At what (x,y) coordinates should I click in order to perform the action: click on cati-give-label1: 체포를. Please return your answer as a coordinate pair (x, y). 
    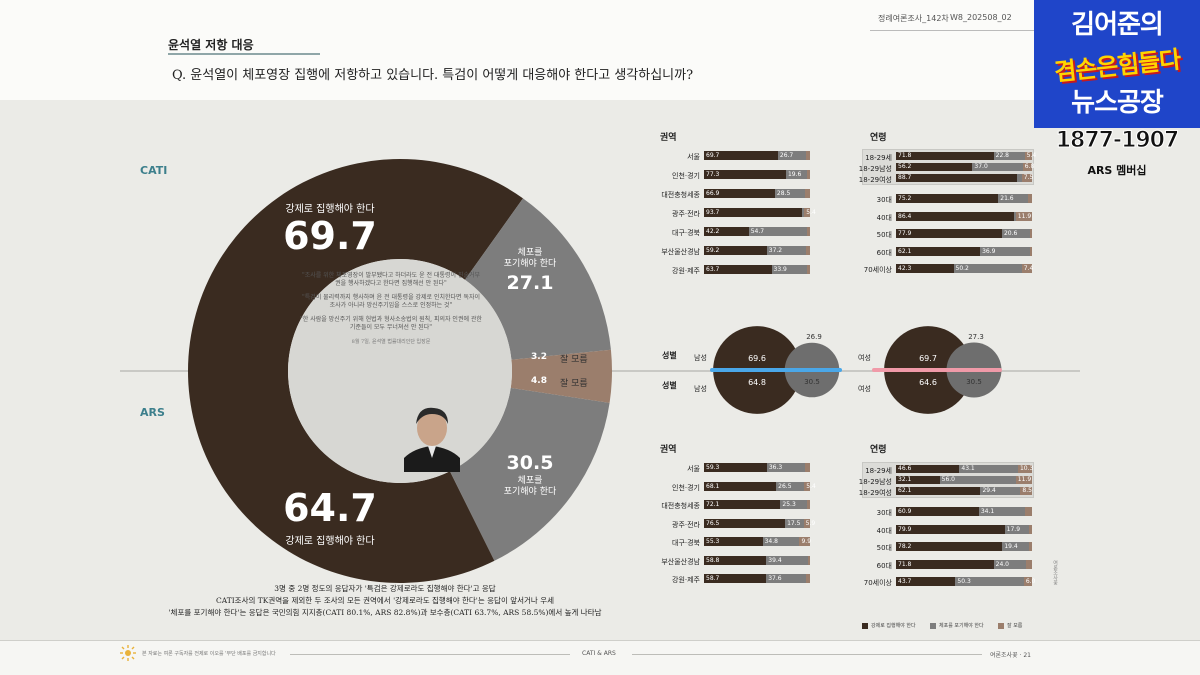
    Looking at the image, I should click on (530, 253).